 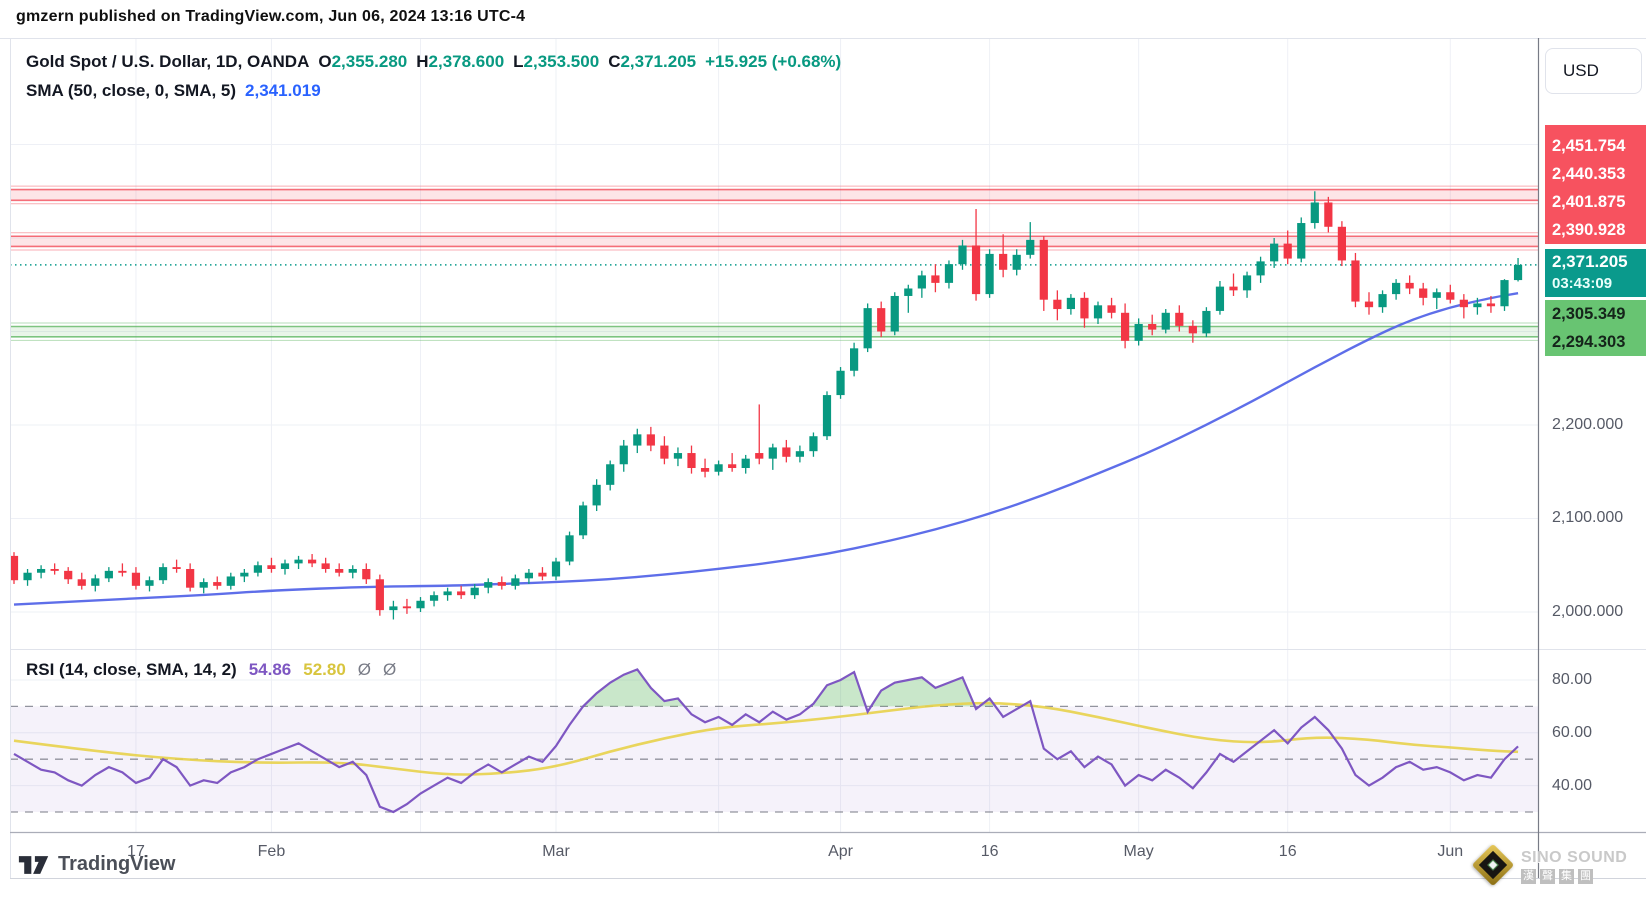 What do you see at coordinates (518, 61) in the screenshot?
I see `low-label: L` at bounding box center [518, 61].